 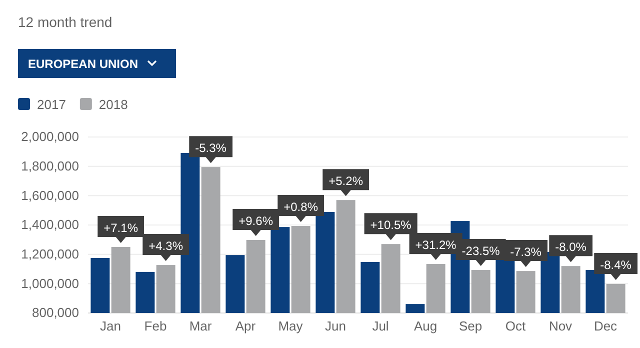 What do you see at coordinates (50, 283) in the screenshot?
I see `y-tick-label: 1,000,000` at bounding box center [50, 283].